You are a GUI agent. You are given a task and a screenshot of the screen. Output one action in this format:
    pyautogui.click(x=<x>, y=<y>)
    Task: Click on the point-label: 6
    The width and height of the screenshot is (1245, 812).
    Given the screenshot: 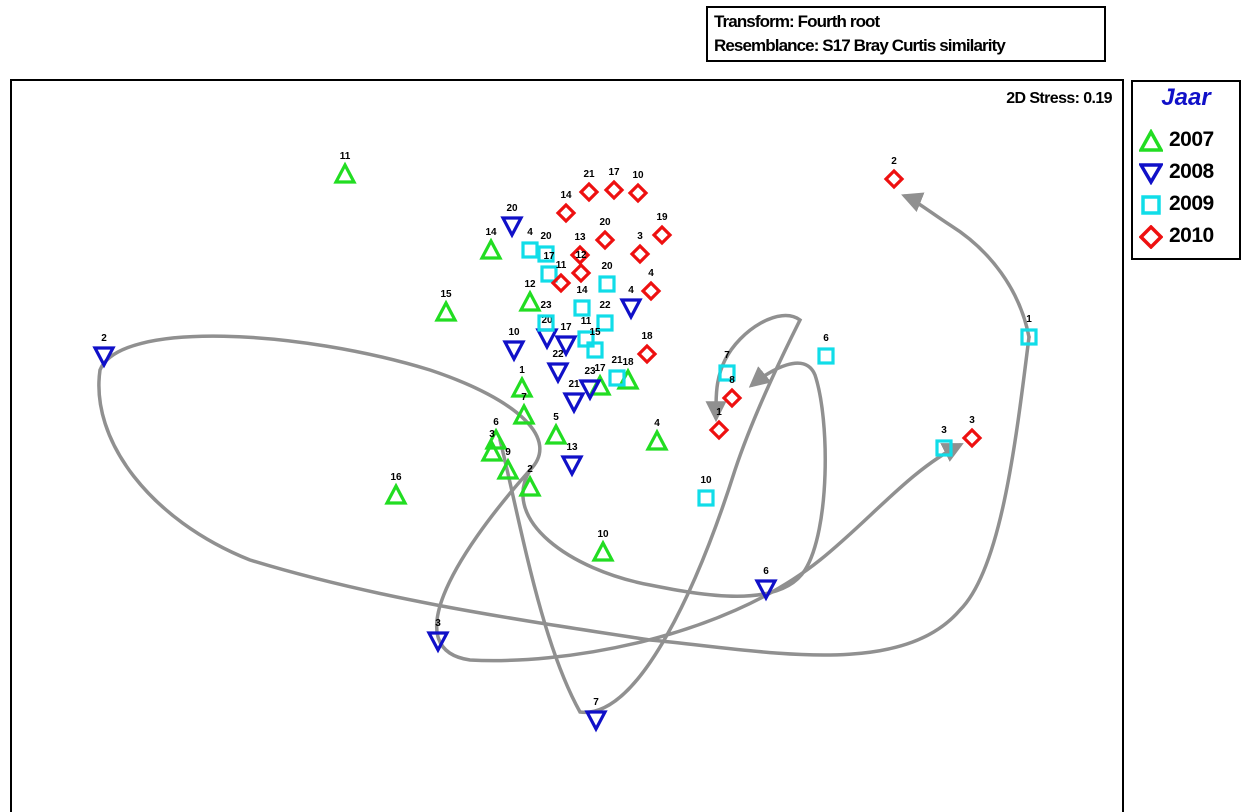 What is the action you would take?
    pyautogui.click(x=496, y=422)
    